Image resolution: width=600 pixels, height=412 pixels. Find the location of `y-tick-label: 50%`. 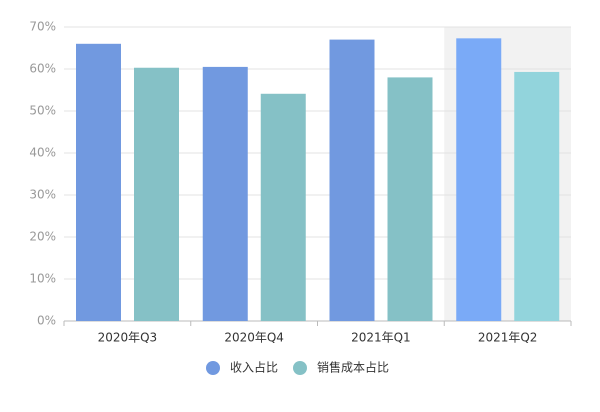

y-tick-label: 50% is located at coordinates (42, 111).